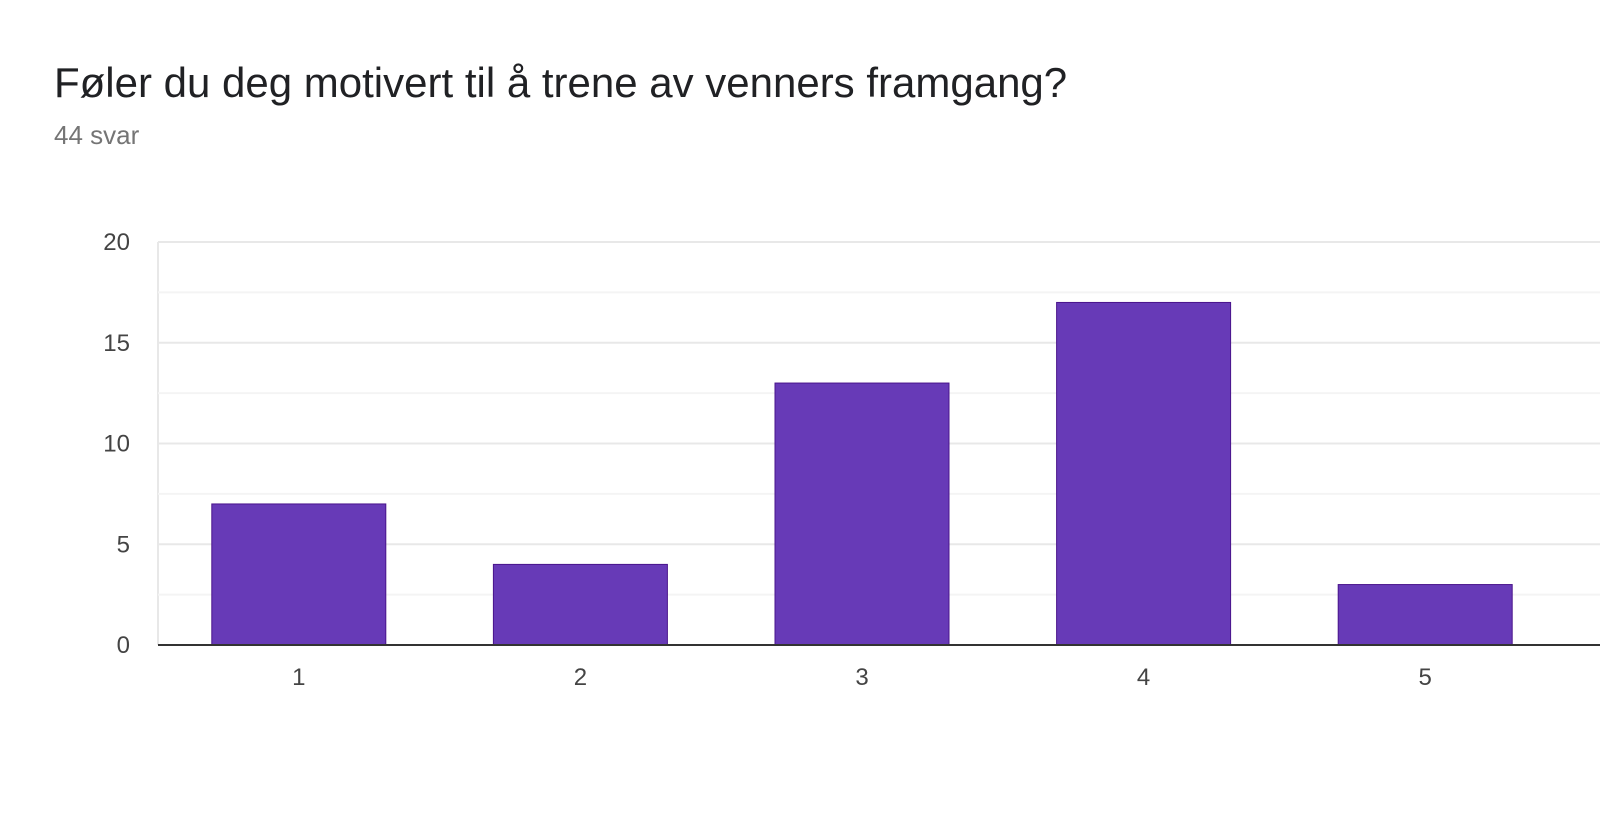 This screenshot has height=830, width=1600. I want to click on y-tick-label: 0, so click(123, 645).